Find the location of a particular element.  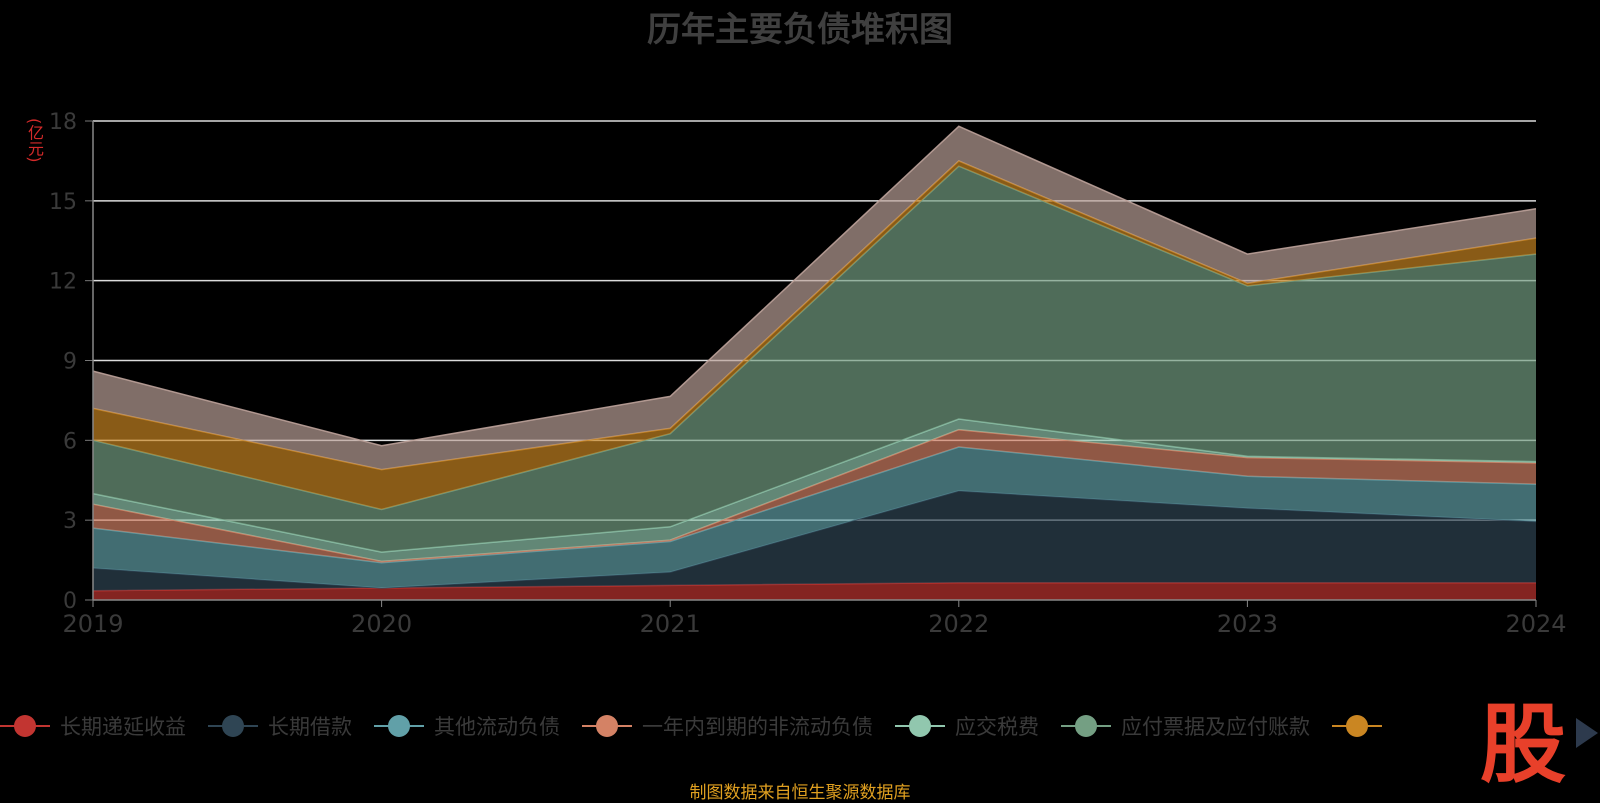

legend-label: 长期借款 is located at coordinates (310, 727).